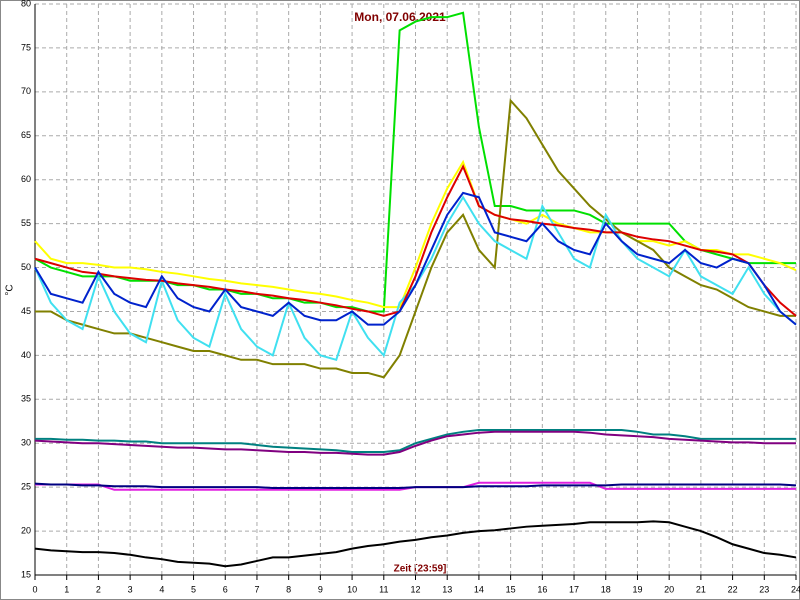 This screenshot has width=800, height=600. What do you see at coordinates (26, 487) in the screenshot?
I see `y-tick-label: 25` at bounding box center [26, 487].